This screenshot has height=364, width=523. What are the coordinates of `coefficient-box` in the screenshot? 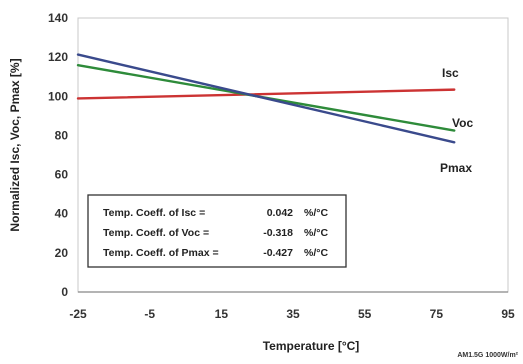 It's located at (217, 231).